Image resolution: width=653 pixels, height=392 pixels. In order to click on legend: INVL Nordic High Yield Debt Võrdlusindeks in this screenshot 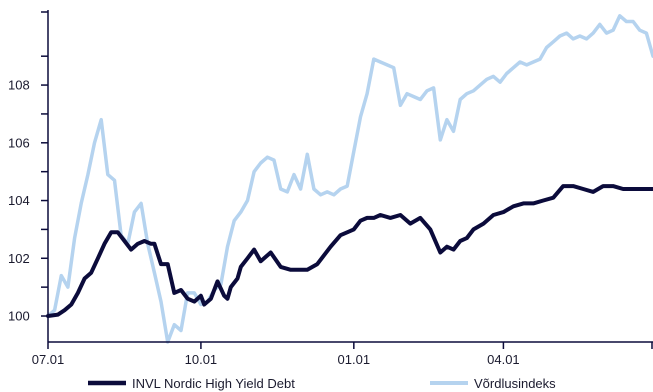, I will do `click(322, 383)`.